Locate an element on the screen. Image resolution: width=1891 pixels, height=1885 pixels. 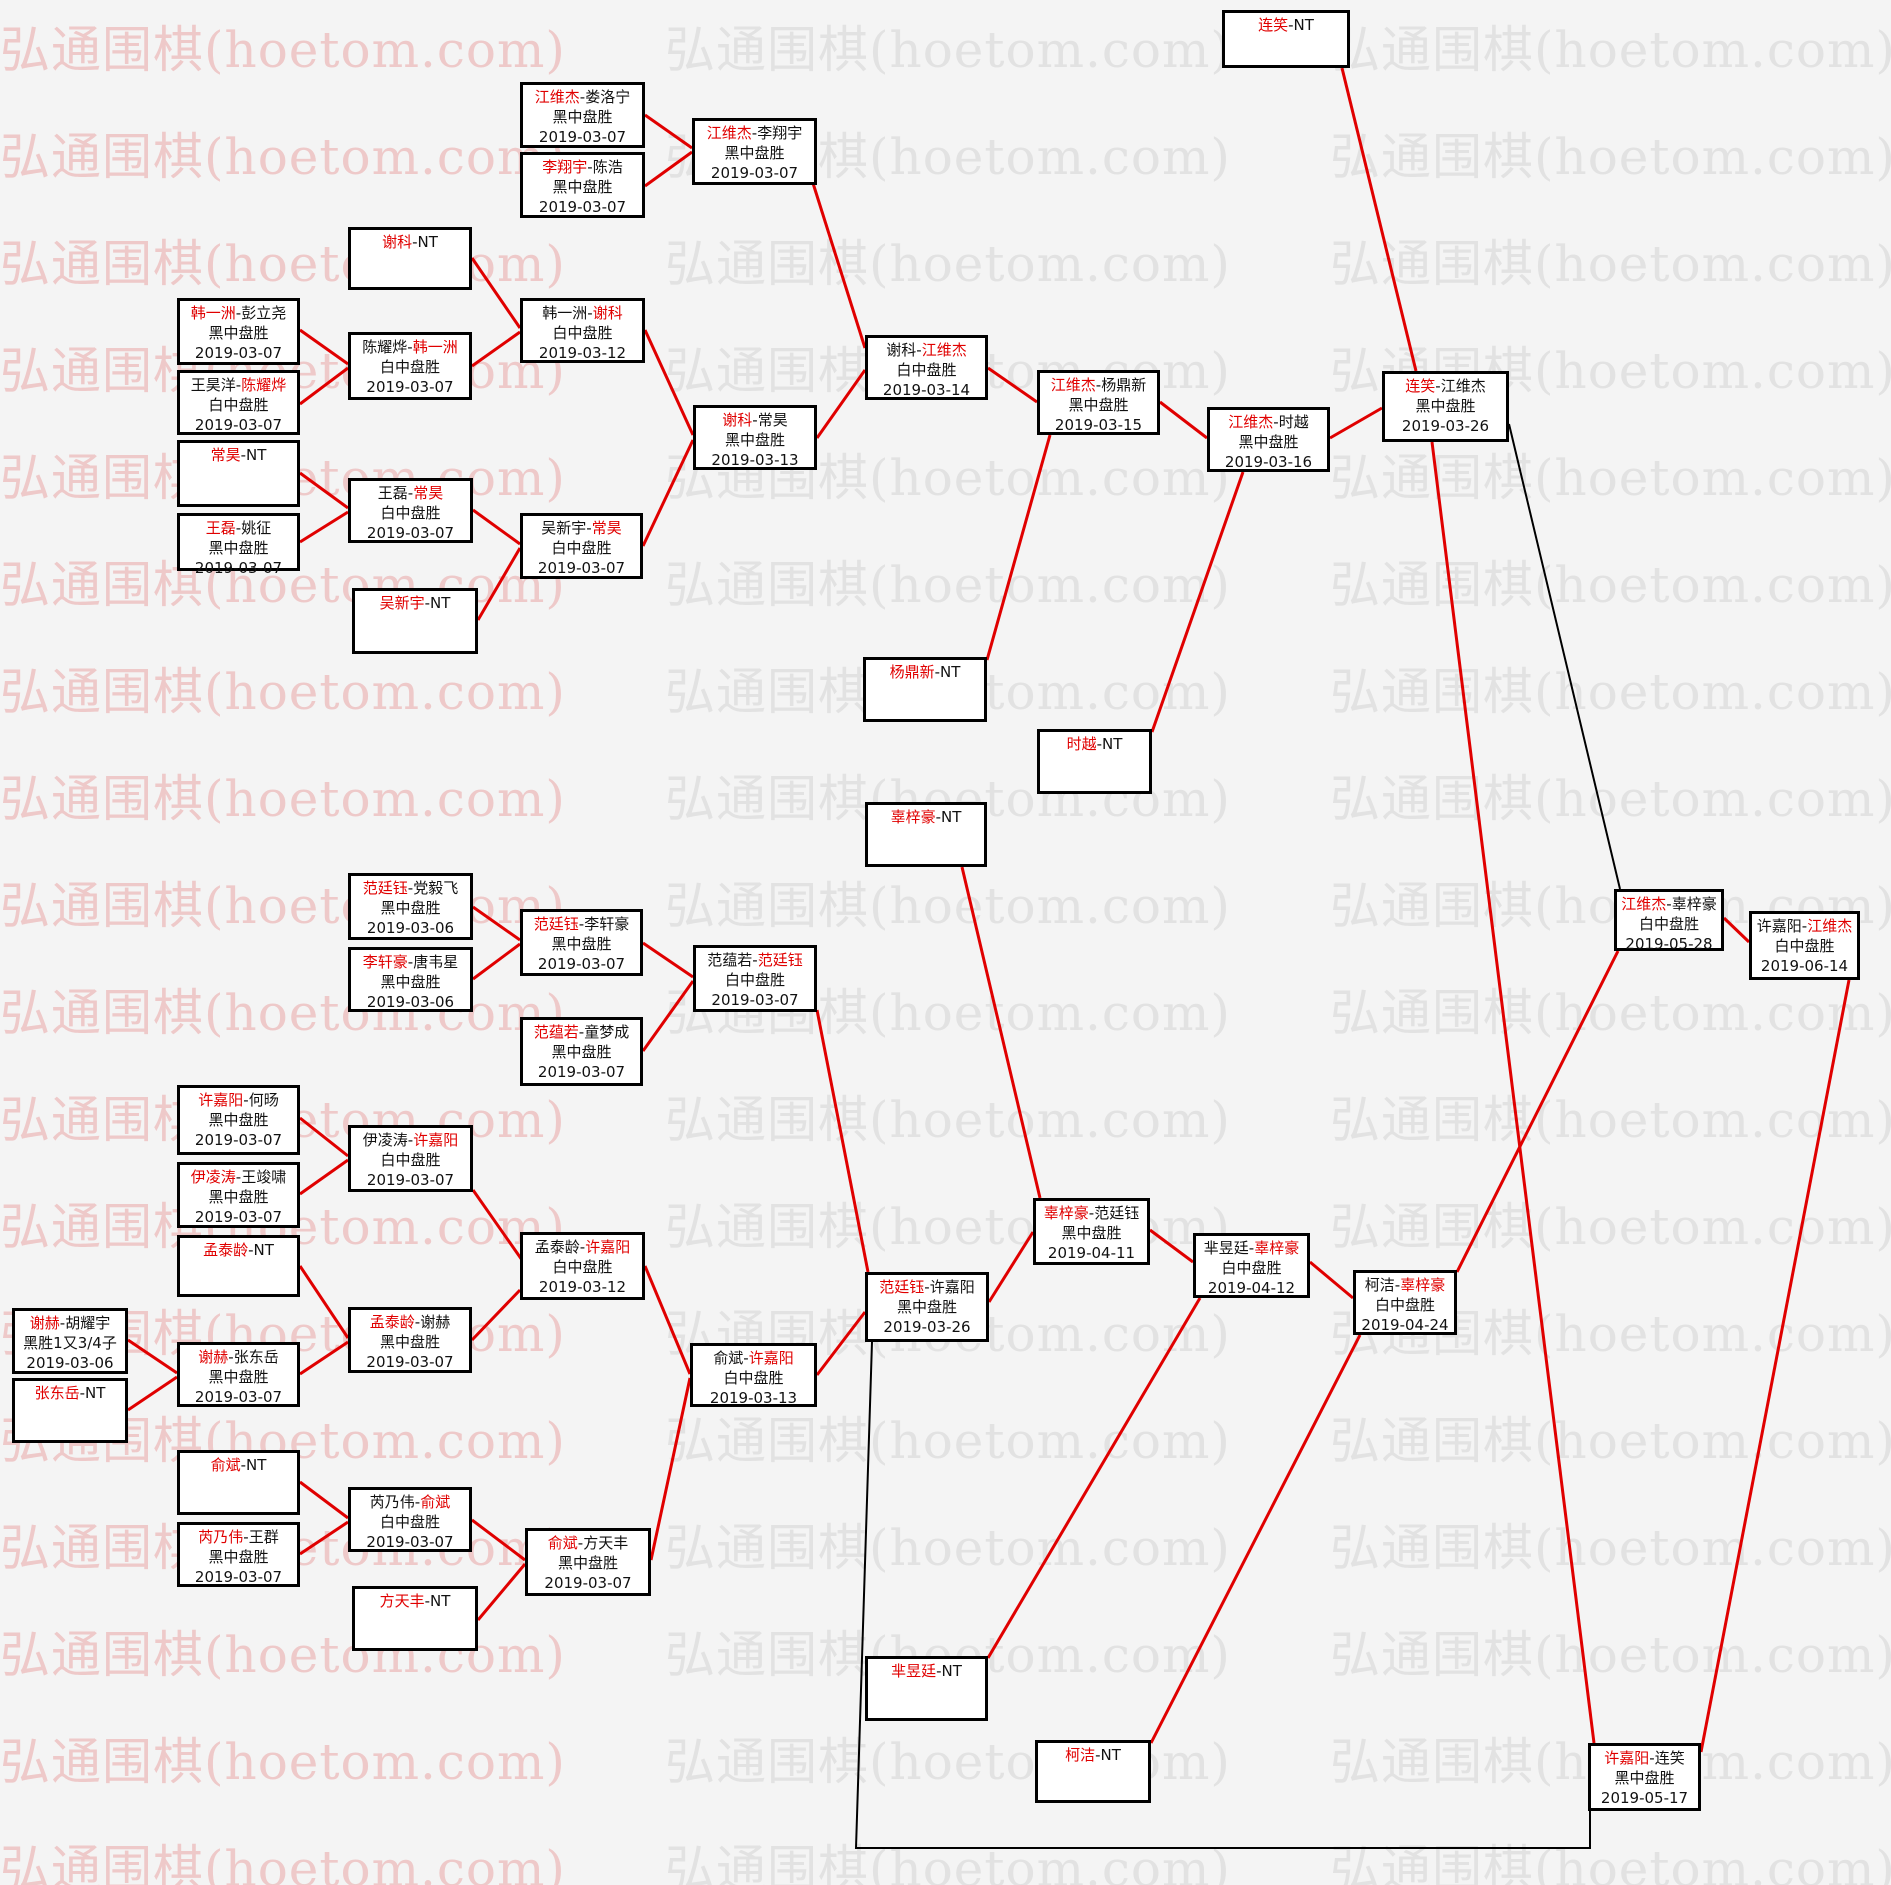
match-players: 江维杰-时越 is located at coordinates (1268, 422).